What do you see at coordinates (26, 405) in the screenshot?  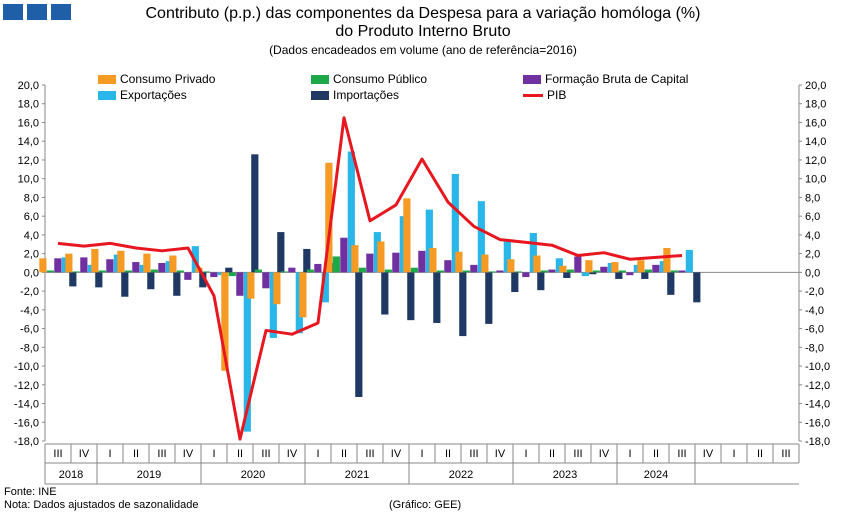 I see `y-tick-label: -14,0` at bounding box center [26, 405].